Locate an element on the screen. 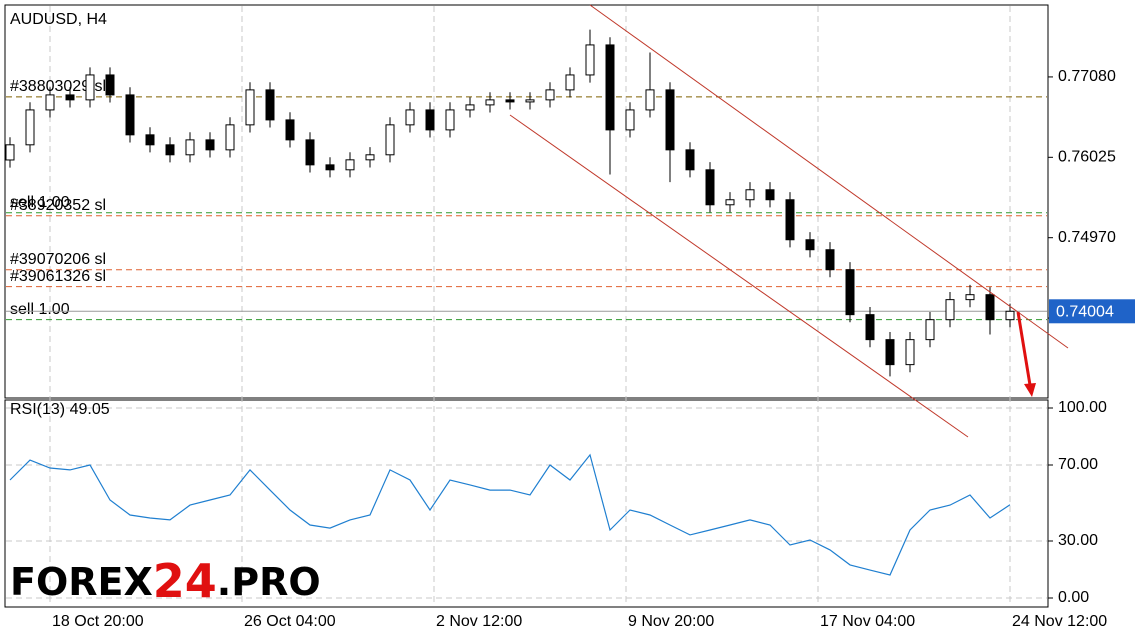 Image resolution: width=1136 pixels, height=640 pixels. chart-title: AUDUSD, H4 is located at coordinates (58, 19).